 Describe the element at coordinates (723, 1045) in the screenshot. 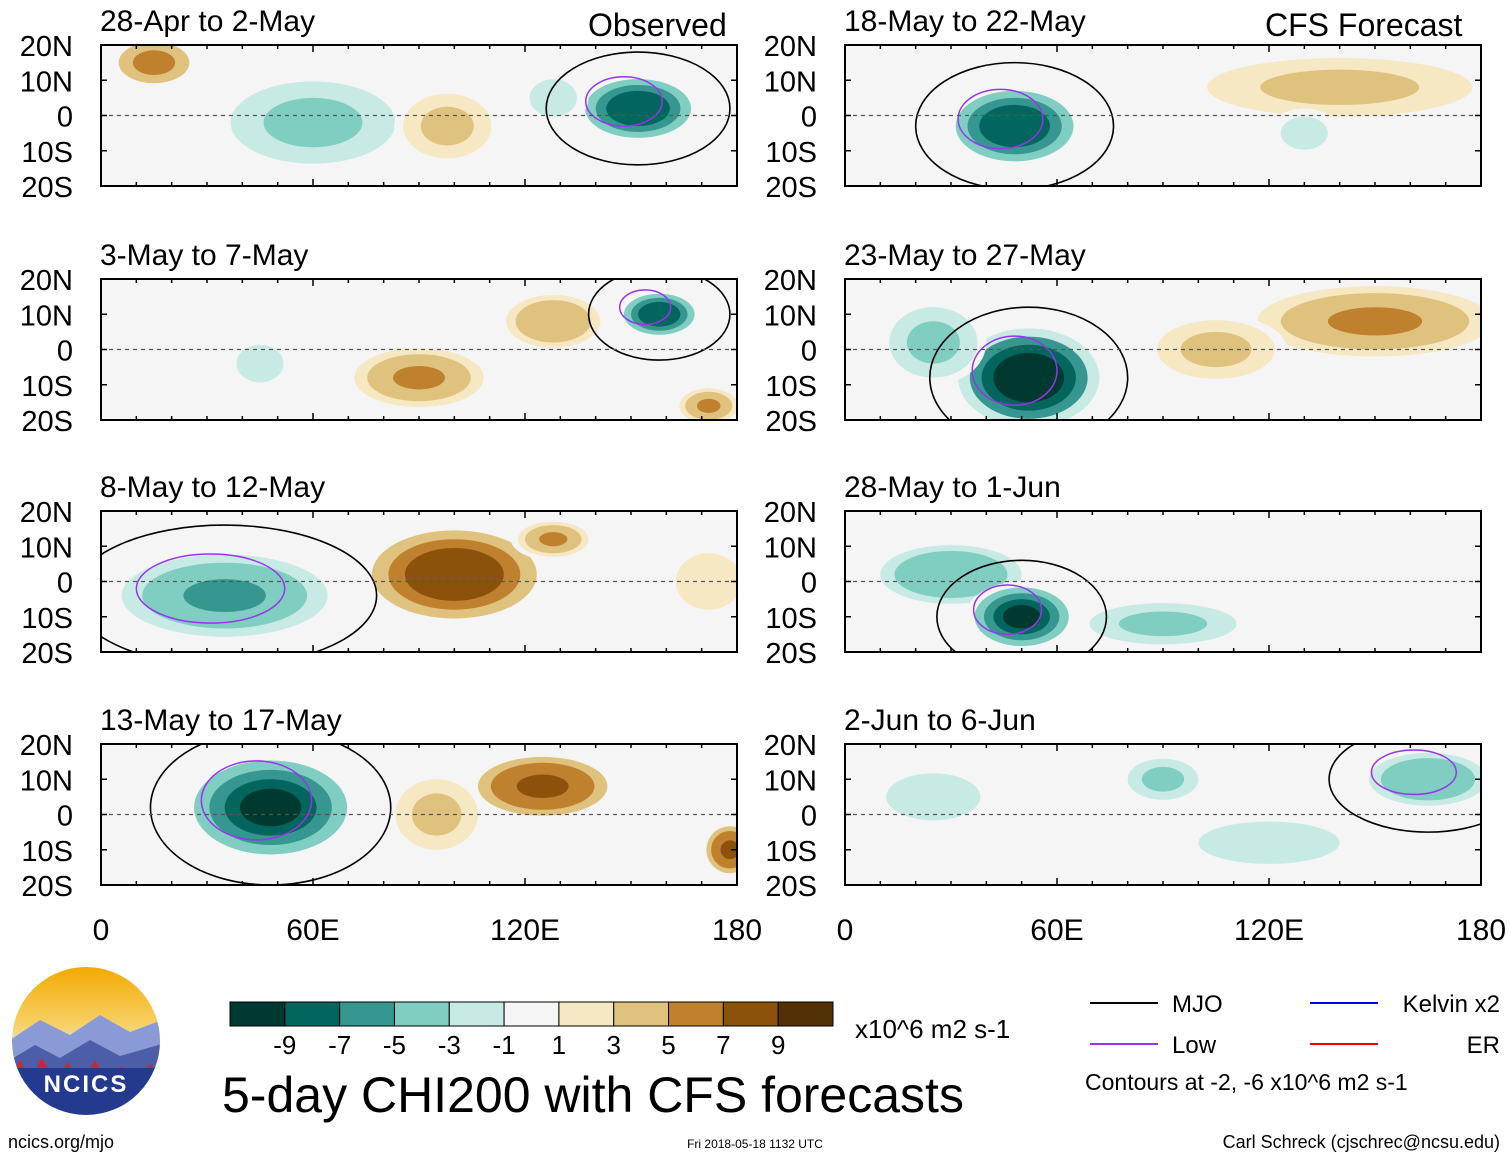

I see `colorbar-label: 7` at that location.